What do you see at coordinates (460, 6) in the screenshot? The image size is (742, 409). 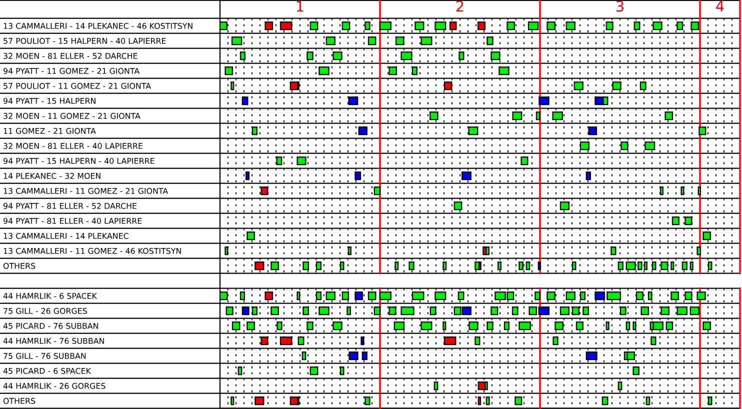 I see `x-tick-label: 2` at bounding box center [460, 6].